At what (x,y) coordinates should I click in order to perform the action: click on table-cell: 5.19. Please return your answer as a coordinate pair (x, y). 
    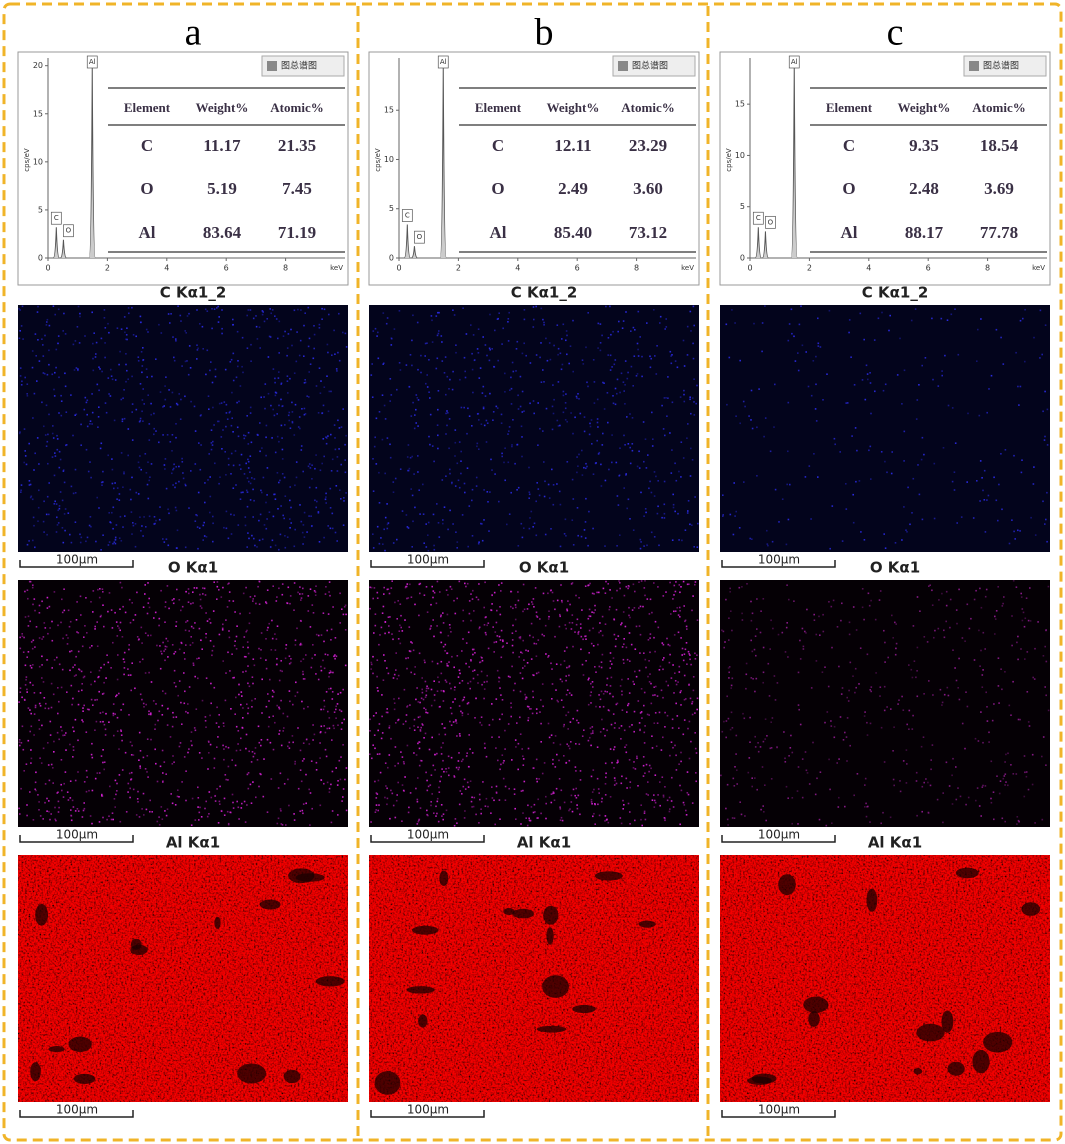
    Looking at the image, I should click on (222, 188).